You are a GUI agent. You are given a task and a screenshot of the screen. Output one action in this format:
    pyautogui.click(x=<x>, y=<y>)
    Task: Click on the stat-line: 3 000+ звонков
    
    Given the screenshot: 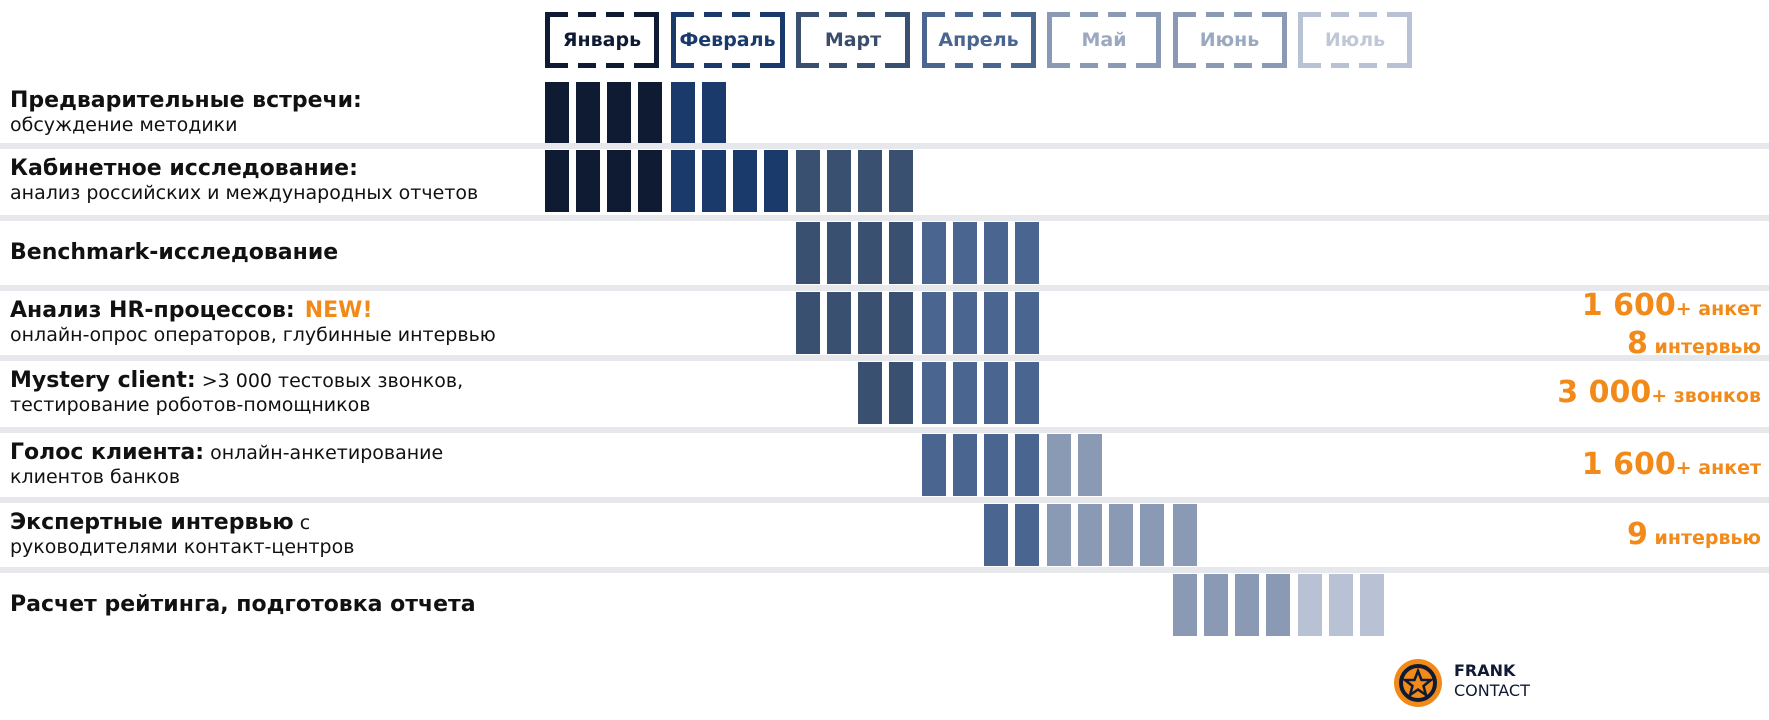 What is the action you would take?
    pyautogui.click(x=1659, y=395)
    